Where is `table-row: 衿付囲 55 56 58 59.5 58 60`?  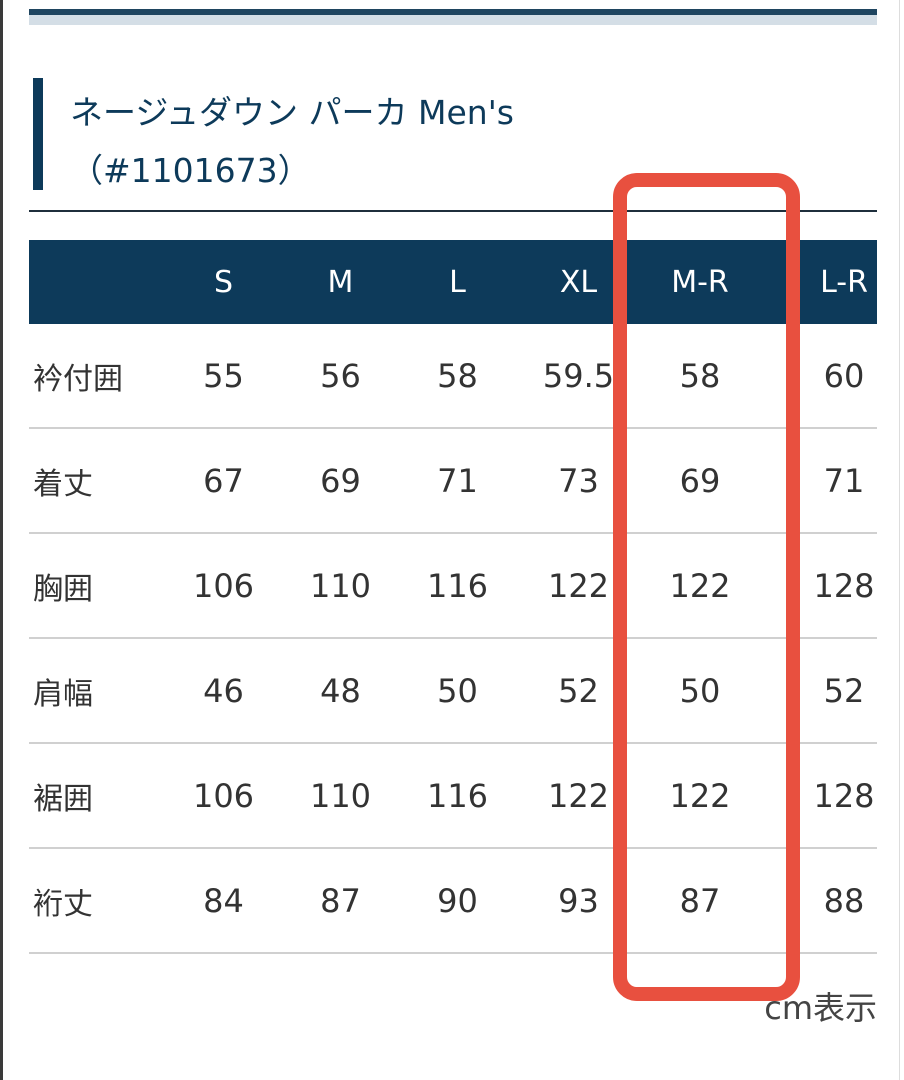 table-row: 衿付囲 55 56 58 59.5 58 60 is located at coordinates (453, 376).